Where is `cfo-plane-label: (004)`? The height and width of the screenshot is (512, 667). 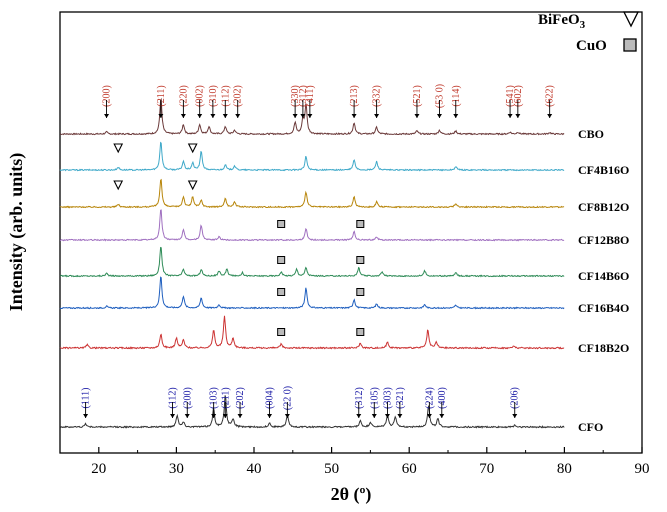 cfo-plane-label: (004) is located at coordinates (270, 398).